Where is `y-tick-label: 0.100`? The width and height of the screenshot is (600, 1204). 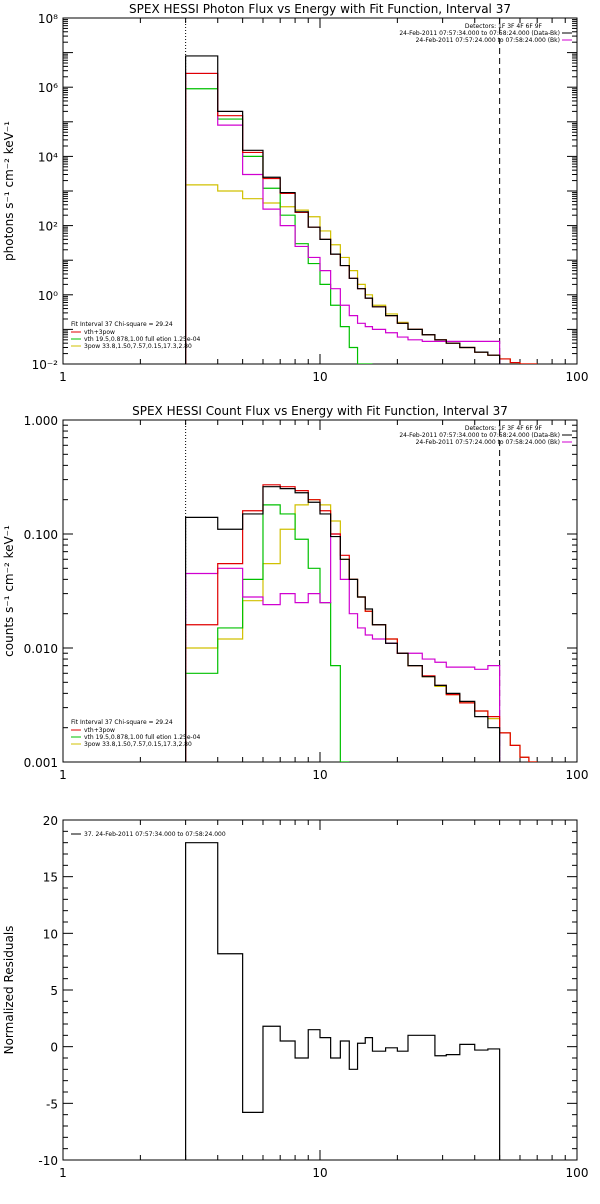
y-tick-label: 0.100 is located at coordinates (41, 535).